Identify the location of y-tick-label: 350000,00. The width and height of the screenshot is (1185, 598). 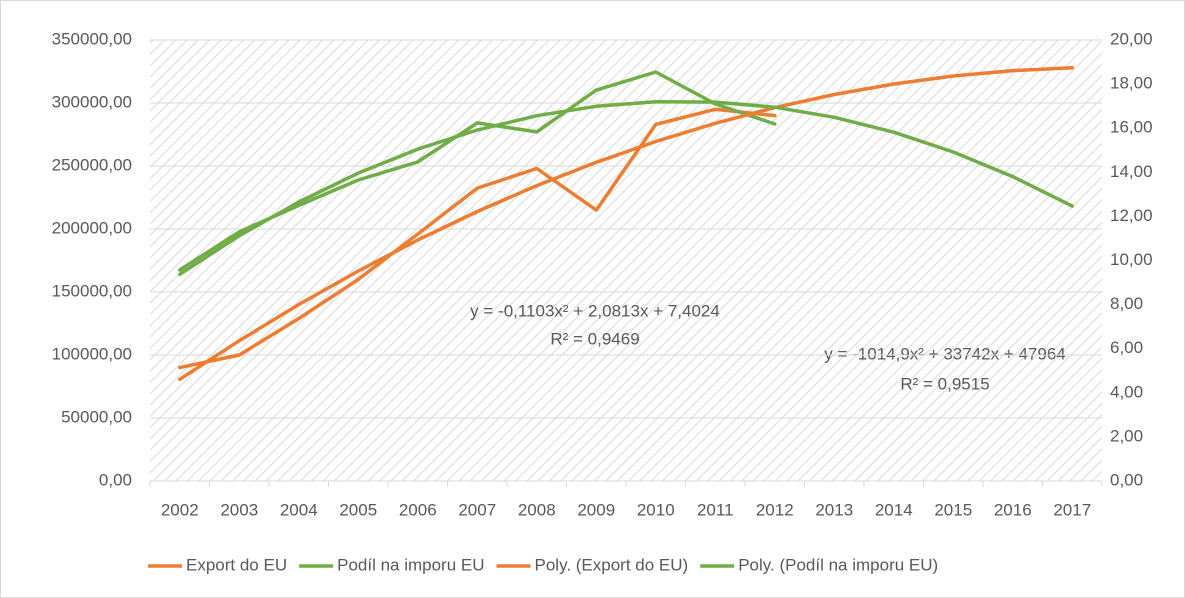
(92, 38).